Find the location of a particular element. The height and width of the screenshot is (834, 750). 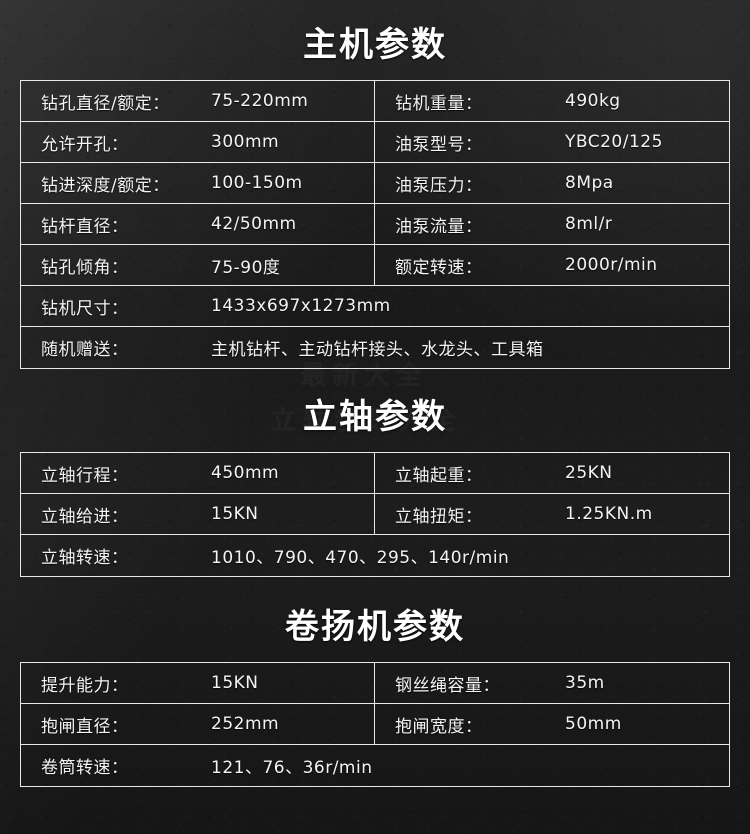

spec-label: 允许开孔： is located at coordinates (85, 144).